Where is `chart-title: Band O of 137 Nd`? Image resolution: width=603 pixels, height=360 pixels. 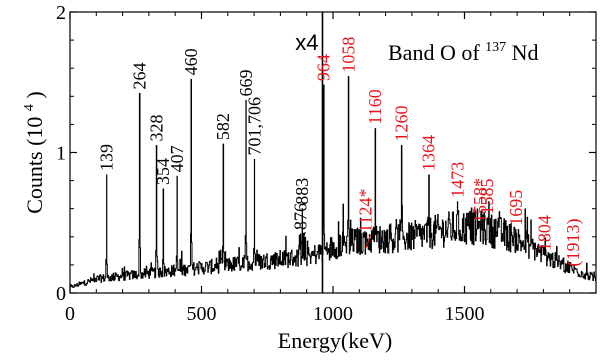
chart-title: Band O of 137 Nd is located at coordinates (463, 48).